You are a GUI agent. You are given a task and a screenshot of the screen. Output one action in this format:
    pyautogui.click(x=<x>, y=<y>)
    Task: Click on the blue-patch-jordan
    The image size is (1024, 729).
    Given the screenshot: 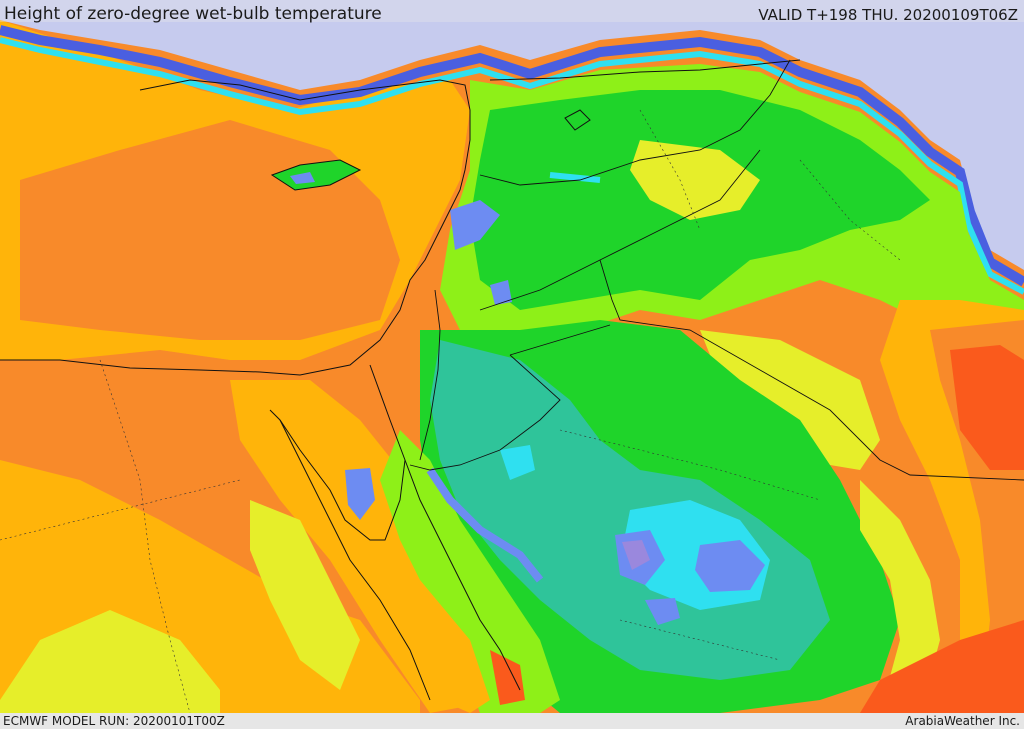 What is the action you would take?
    pyautogui.click(x=501, y=292)
    